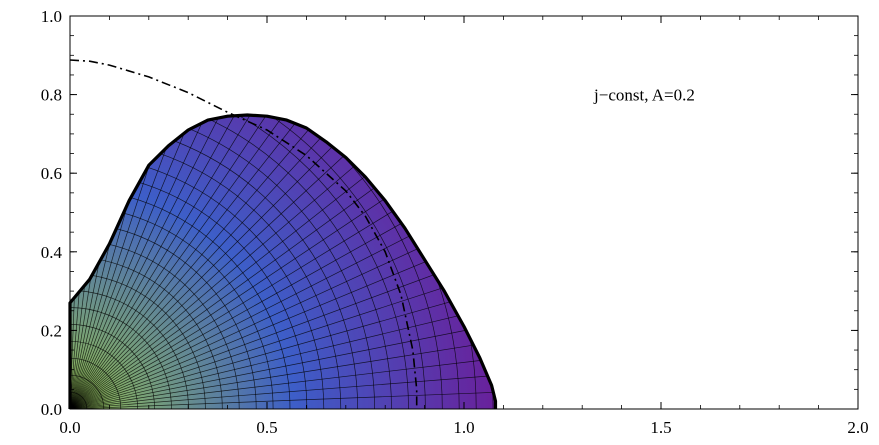 The height and width of the screenshot is (445, 879). I want to click on y-tick-label: 0.4, so click(52, 252).